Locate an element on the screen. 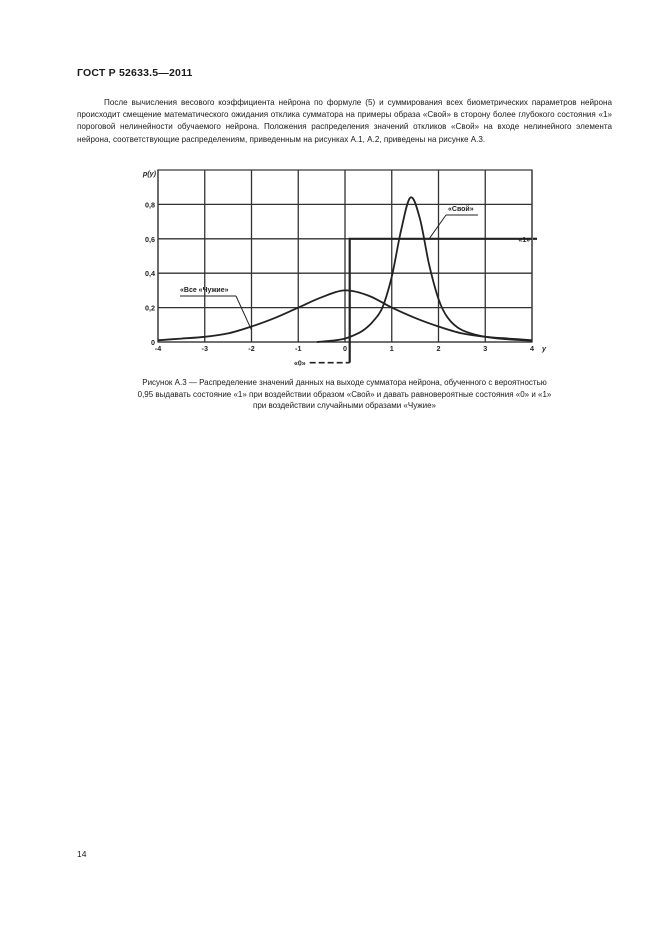  y-tick-label: 0,8 is located at coordinates (150, 204).